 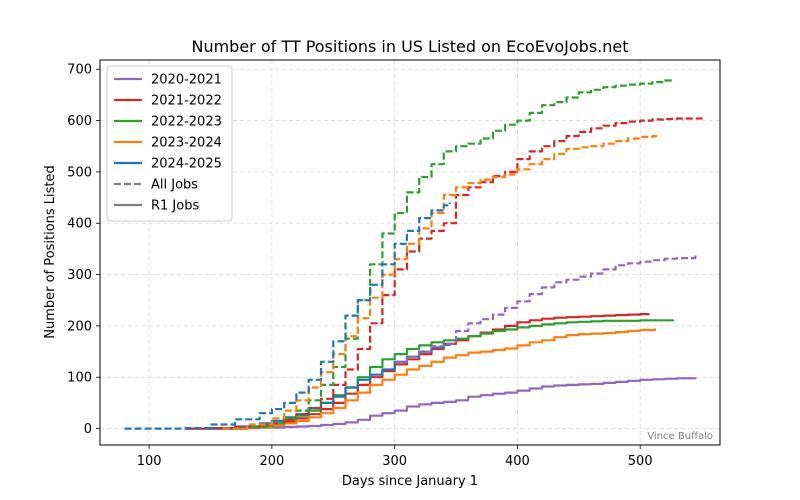 I want to click on y-tick-label: 300, so click(x=79, y=275).